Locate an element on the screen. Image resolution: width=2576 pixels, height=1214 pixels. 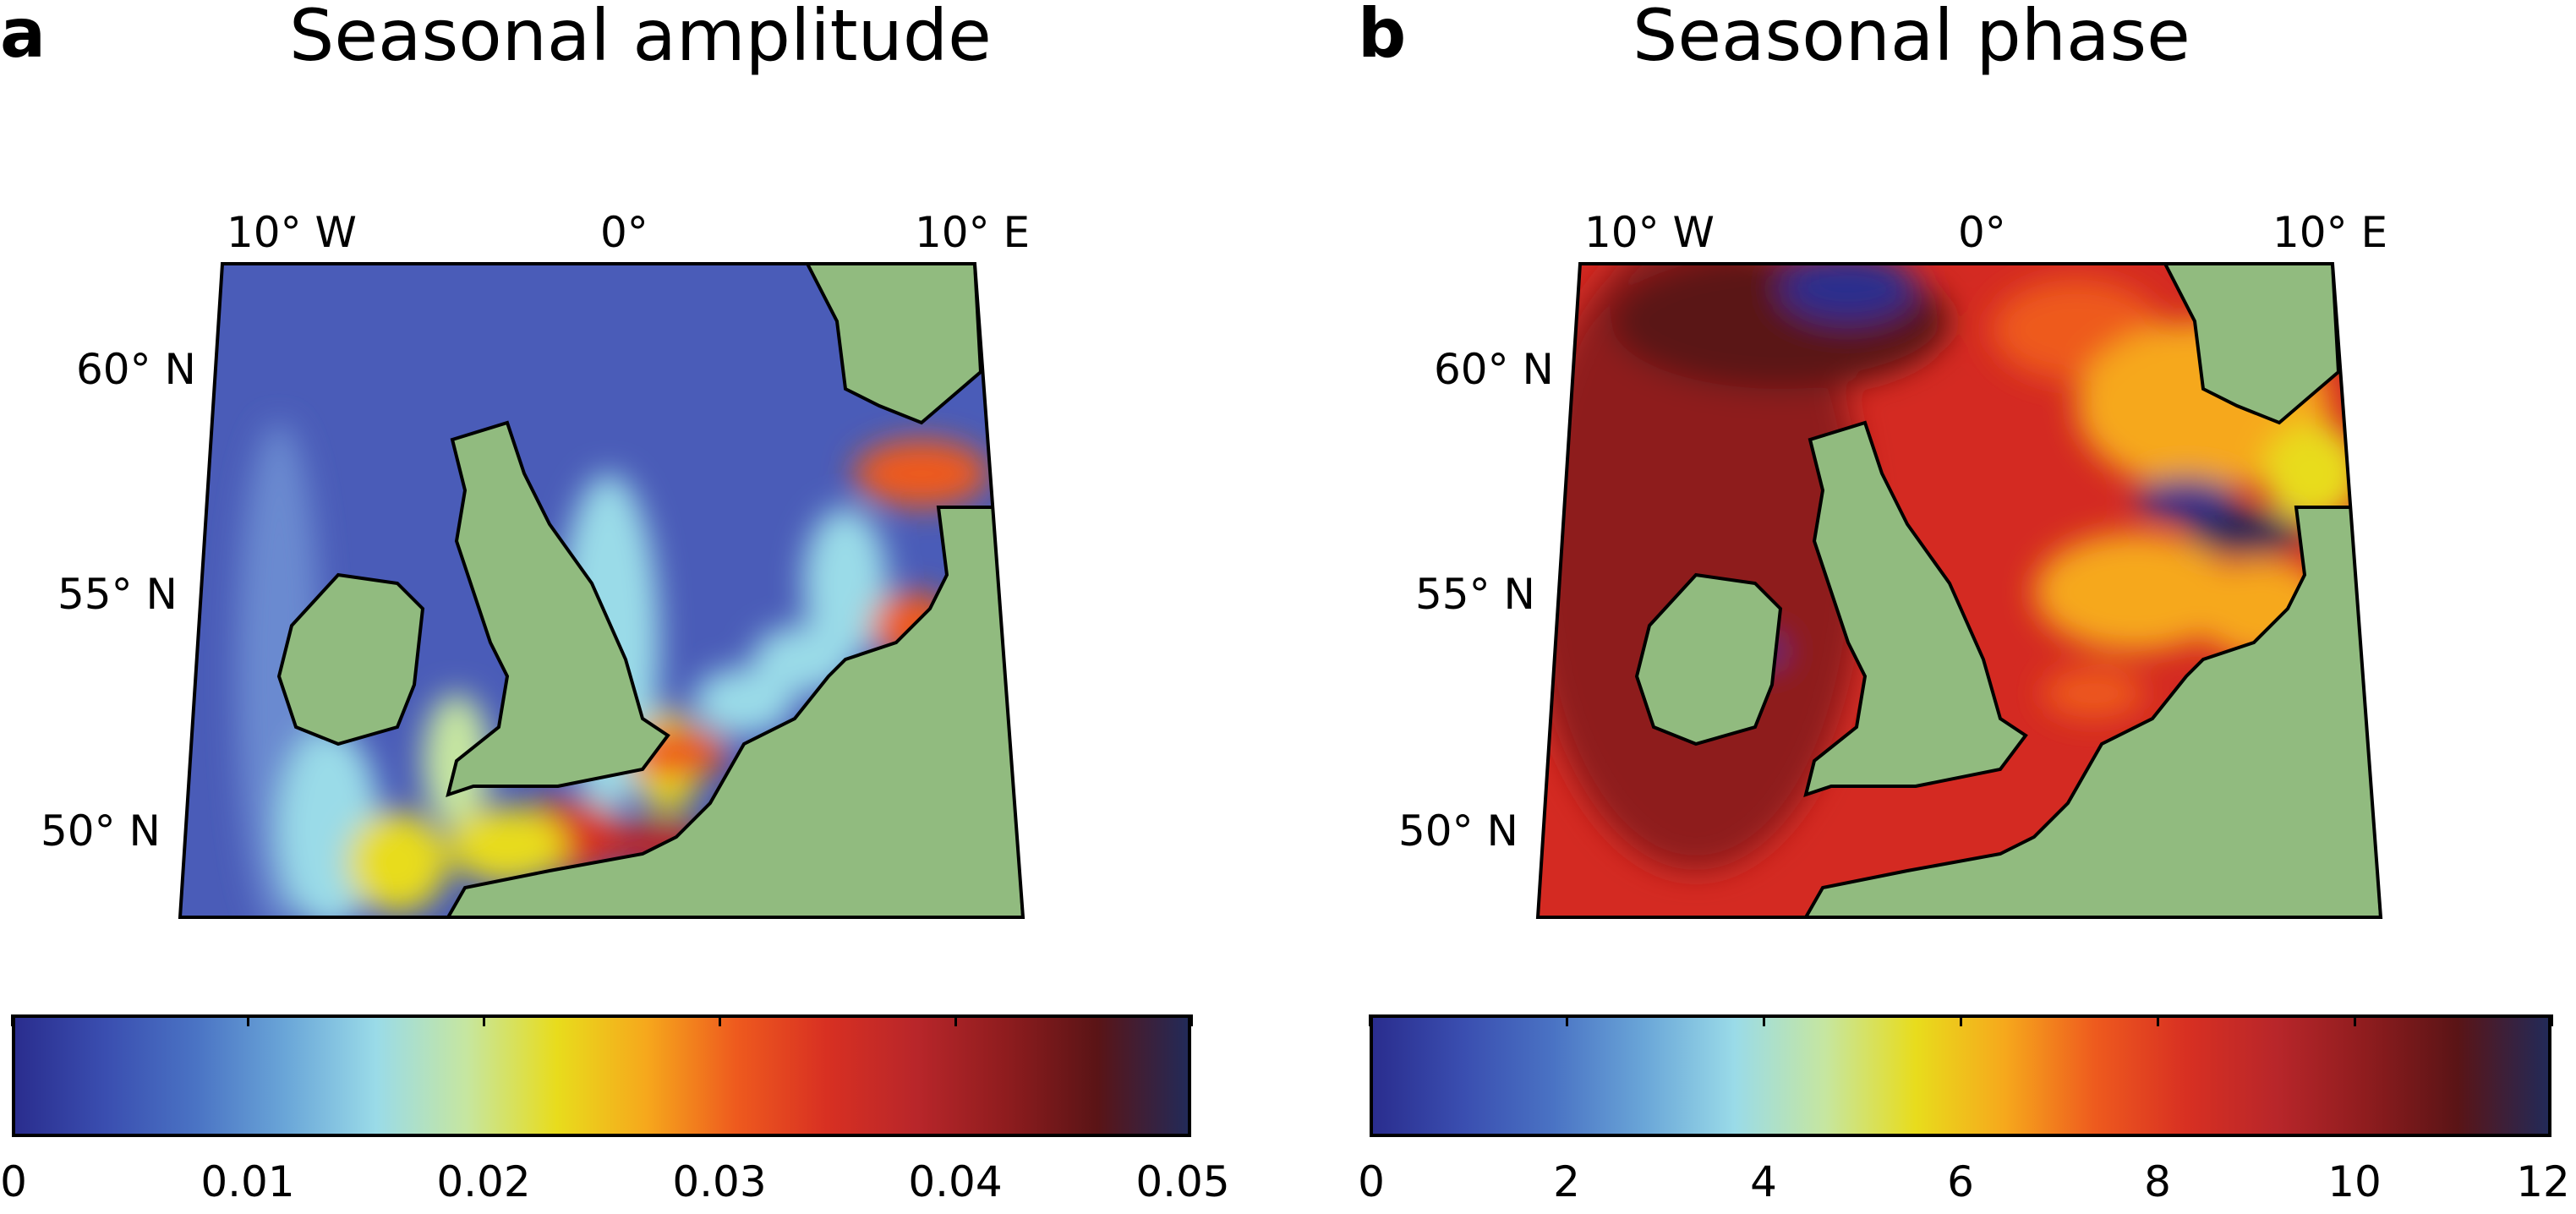
colorbar-tick-label: 0.04 is located at coordinates (955, 1181).